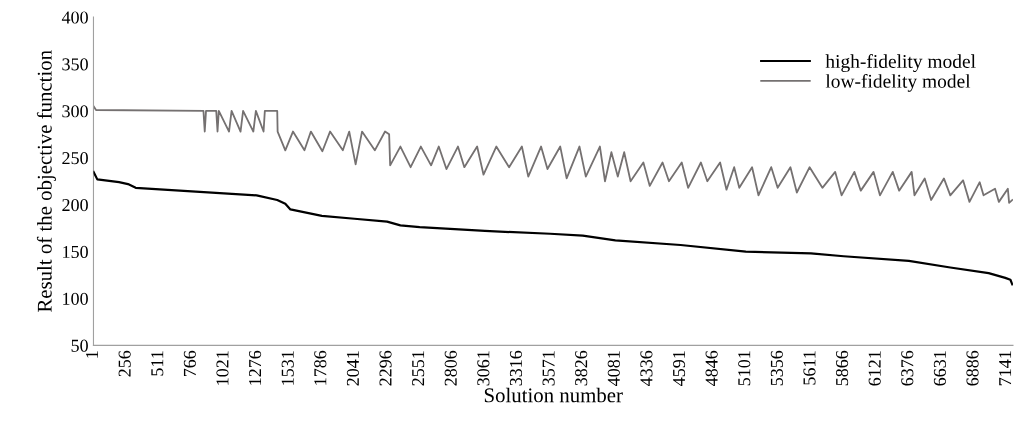  Describe the element at coordinates (1005, 368) in the screenshot. I see `x-tick-label: 7141` at that location.